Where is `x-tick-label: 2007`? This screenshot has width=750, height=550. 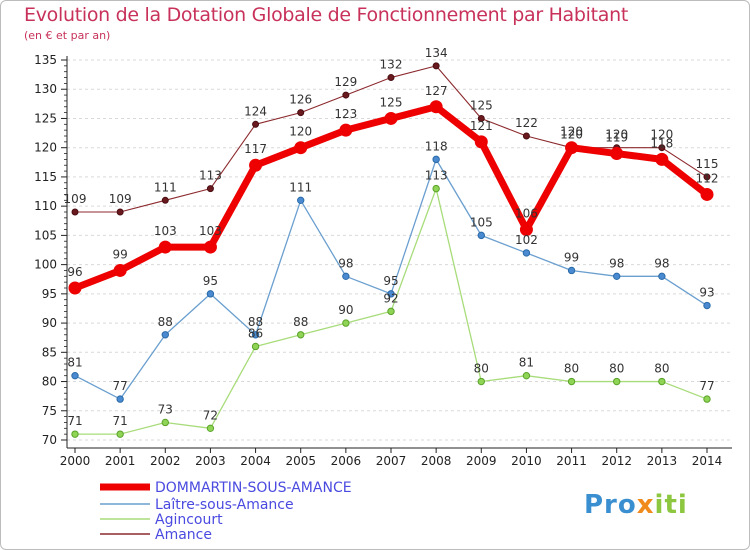 x-tick-label: 2007 is located at coordinates (391, 461).